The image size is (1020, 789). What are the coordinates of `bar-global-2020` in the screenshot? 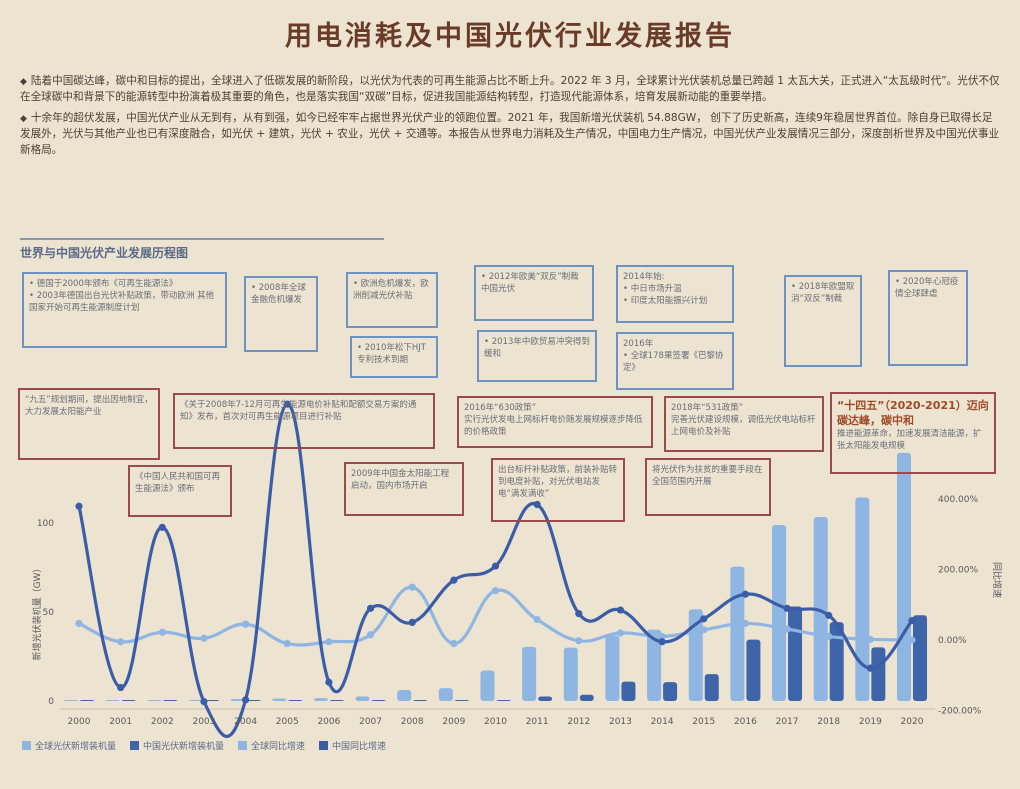 It's located at (904, 576).